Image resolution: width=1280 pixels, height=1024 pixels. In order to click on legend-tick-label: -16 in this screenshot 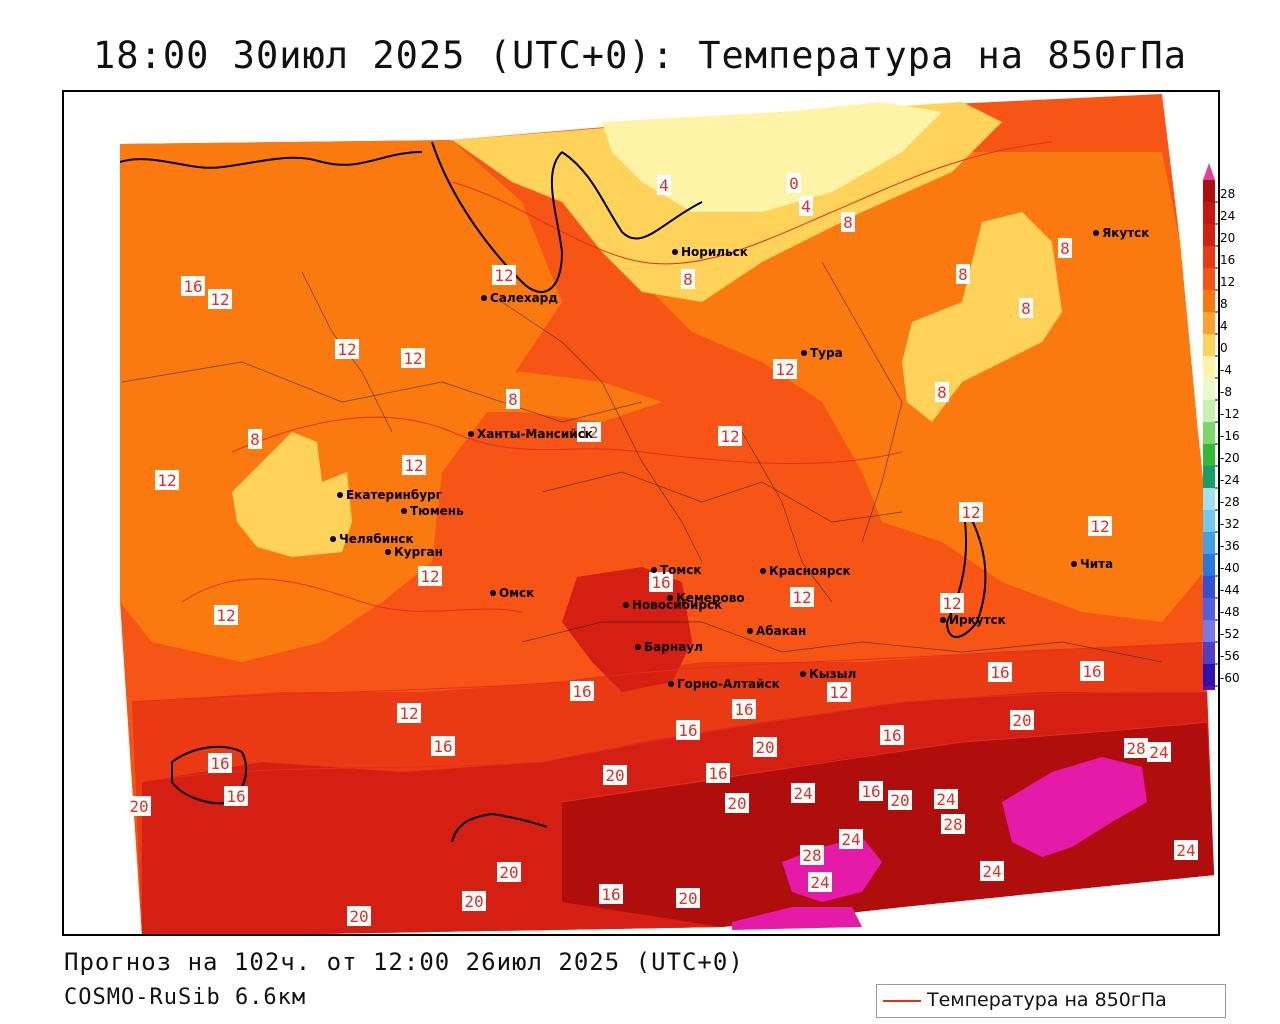, I will do `click(1230, 436)`.